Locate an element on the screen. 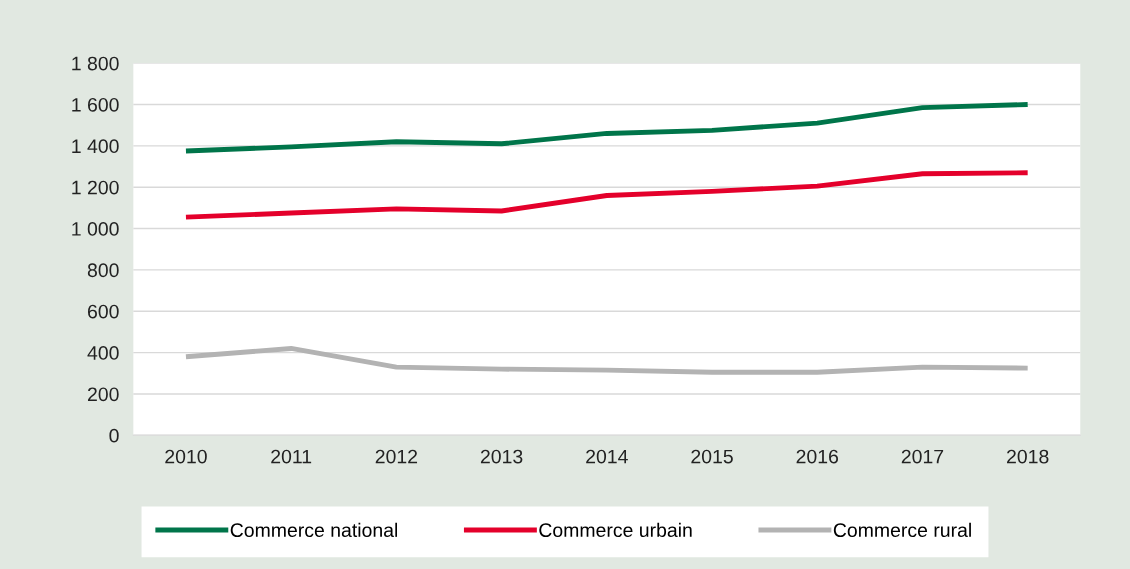 The image size is (1130, 569). y-tick-label: 1 400 is located at coordinates (95, 146).